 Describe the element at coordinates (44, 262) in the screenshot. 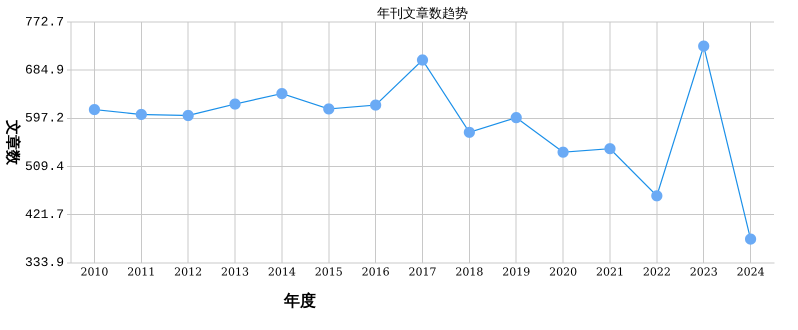

I see `y-tick-label: 333.9` at that location.